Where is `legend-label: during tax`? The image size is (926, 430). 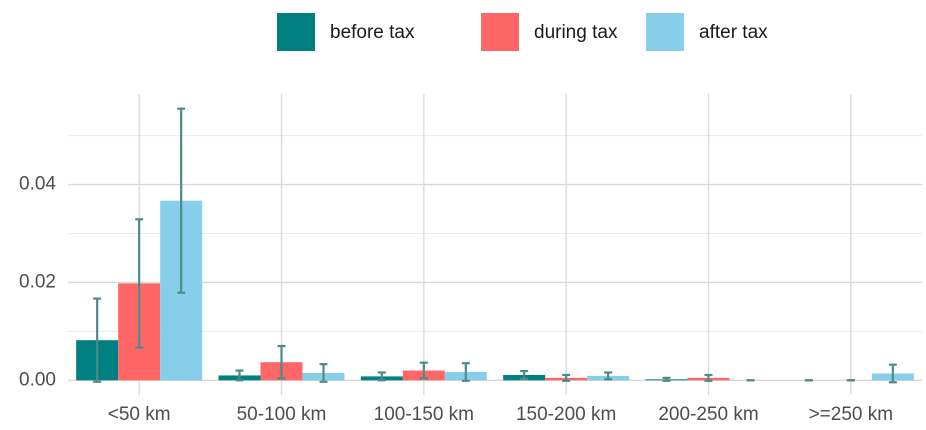
legend-label: during tax is located at coordinates (576, 32).